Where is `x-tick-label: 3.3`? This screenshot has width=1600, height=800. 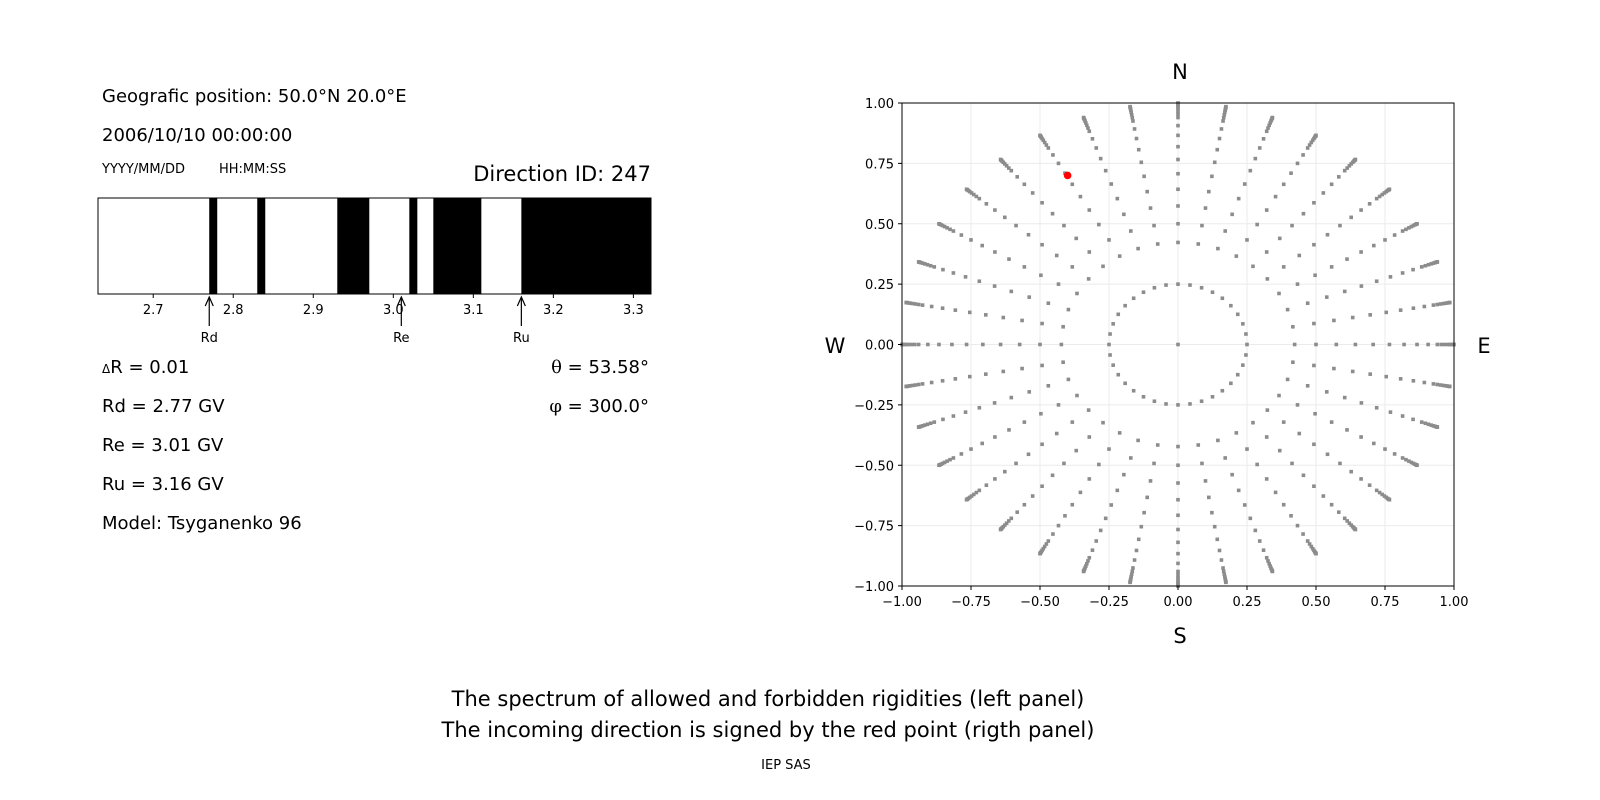
x-tick-label: 3.3 is located at coordinates (633, 310).